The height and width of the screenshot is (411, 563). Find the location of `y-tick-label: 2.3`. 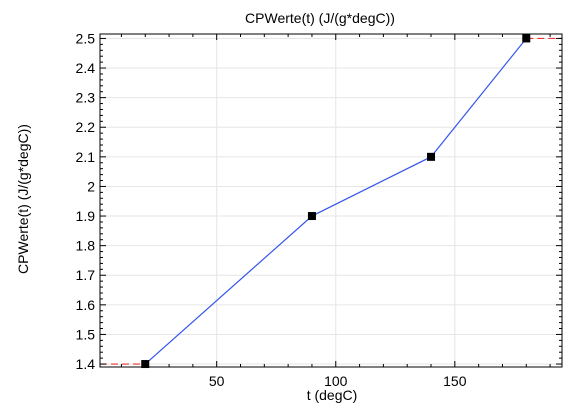

y-tick-label: 2.3 is located at coordinates (86, 98).